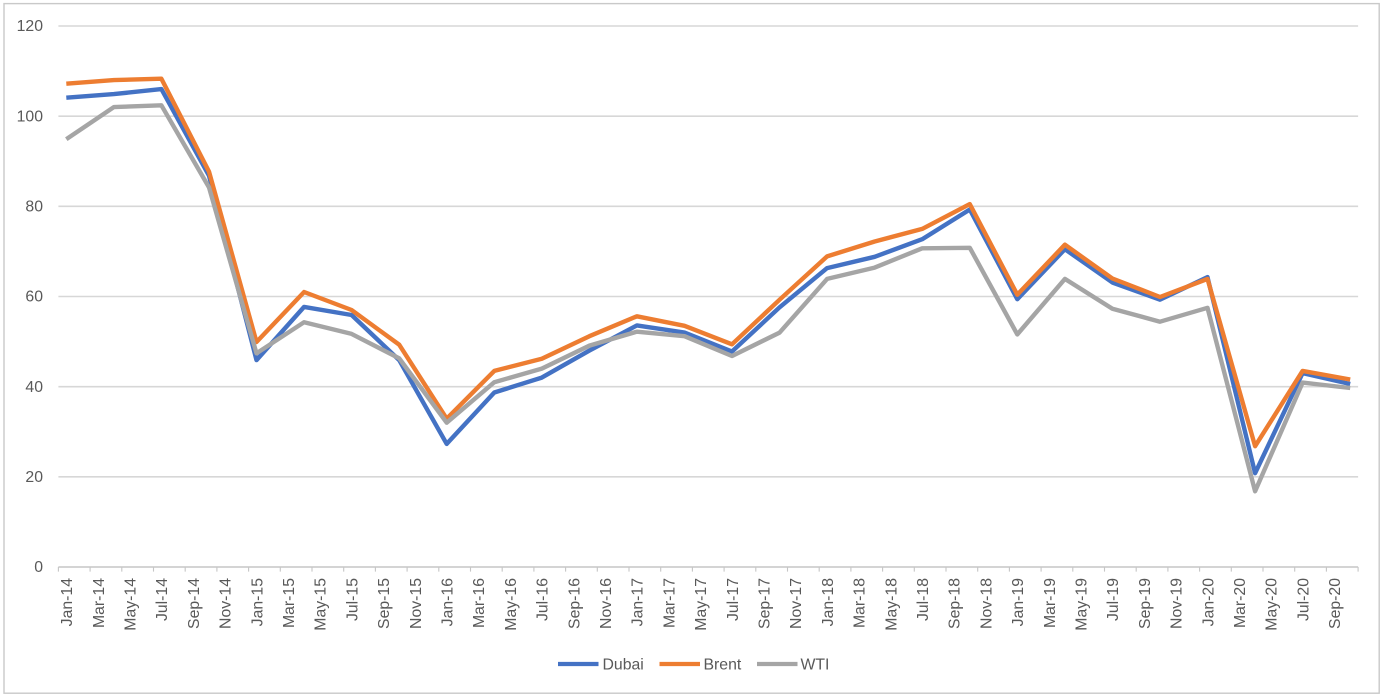 This screenshot has height=699, width=1384. What do you see at coordinates (986, 603) in the screenshot?
I see `svg-text: Nov-18` at bounding box center [986, 603].